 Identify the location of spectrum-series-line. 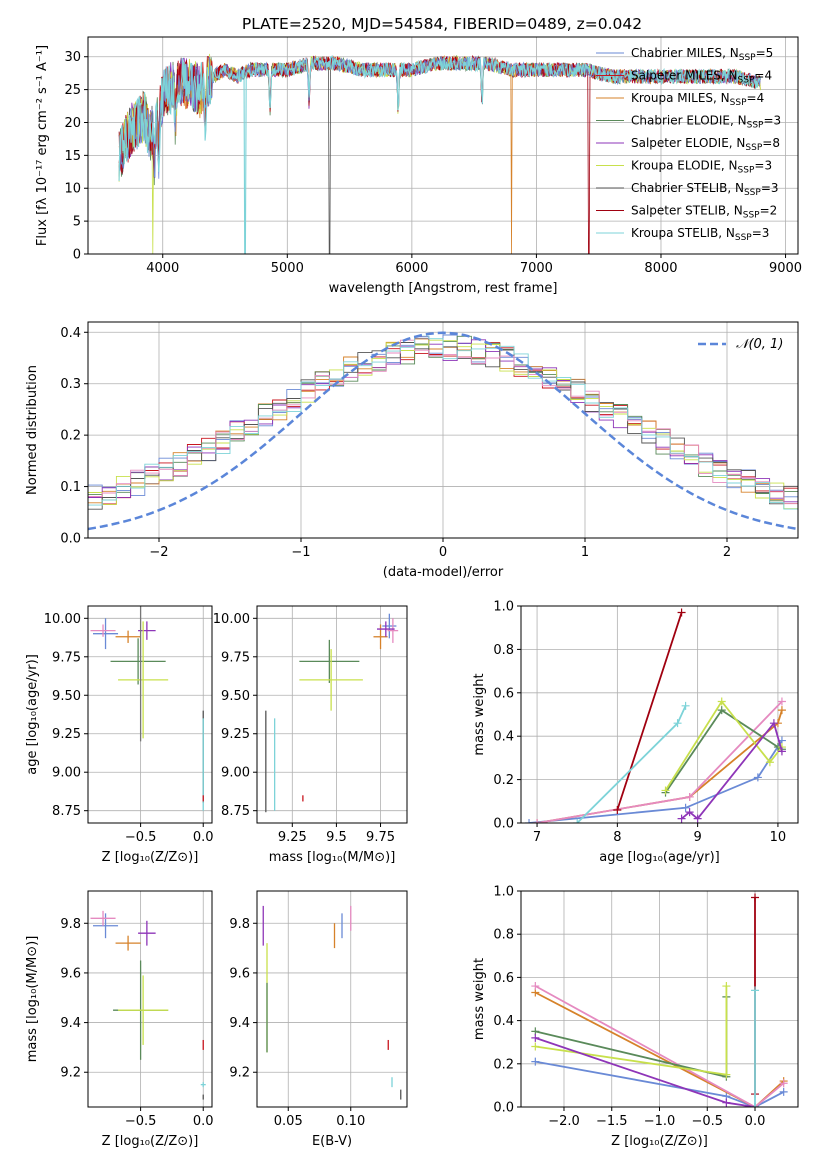
(439, 153).